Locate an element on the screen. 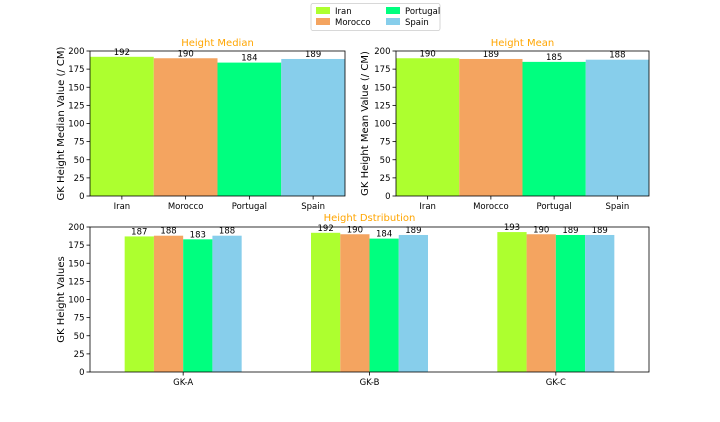 The height and width of the screenshot is (422, 720). x-tick-label: GK-C is located at coordinates (556, 383).